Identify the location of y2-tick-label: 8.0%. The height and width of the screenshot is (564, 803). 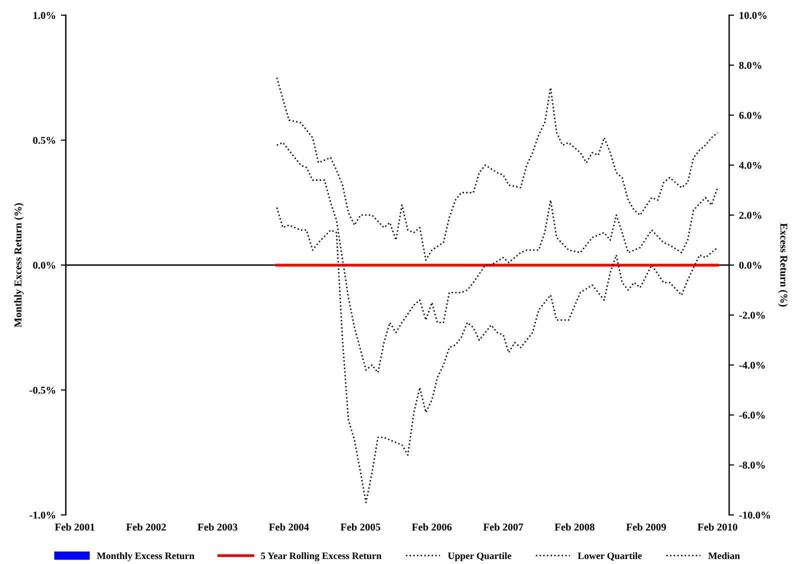
(750, 65).